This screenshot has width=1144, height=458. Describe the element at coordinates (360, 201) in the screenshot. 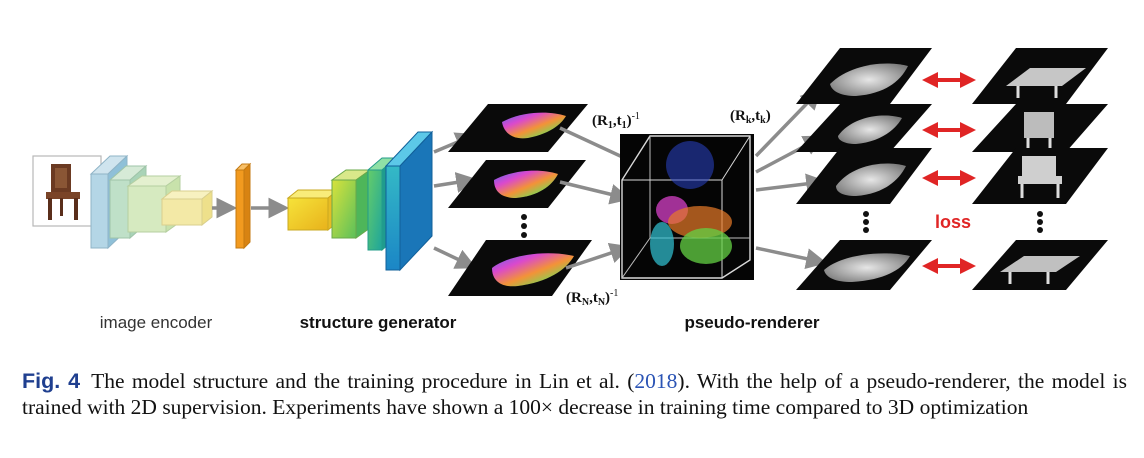

I see `structure-generator-blocks` at that location.